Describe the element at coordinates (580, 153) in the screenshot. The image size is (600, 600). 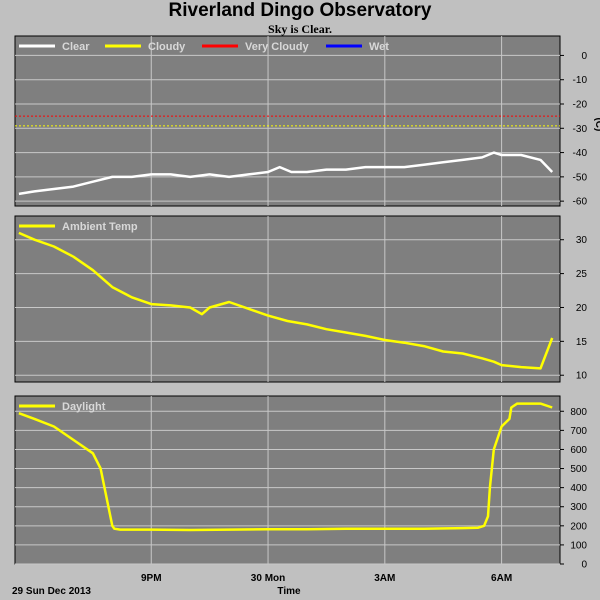
I see `sky-ytick-label: -40` at that location.